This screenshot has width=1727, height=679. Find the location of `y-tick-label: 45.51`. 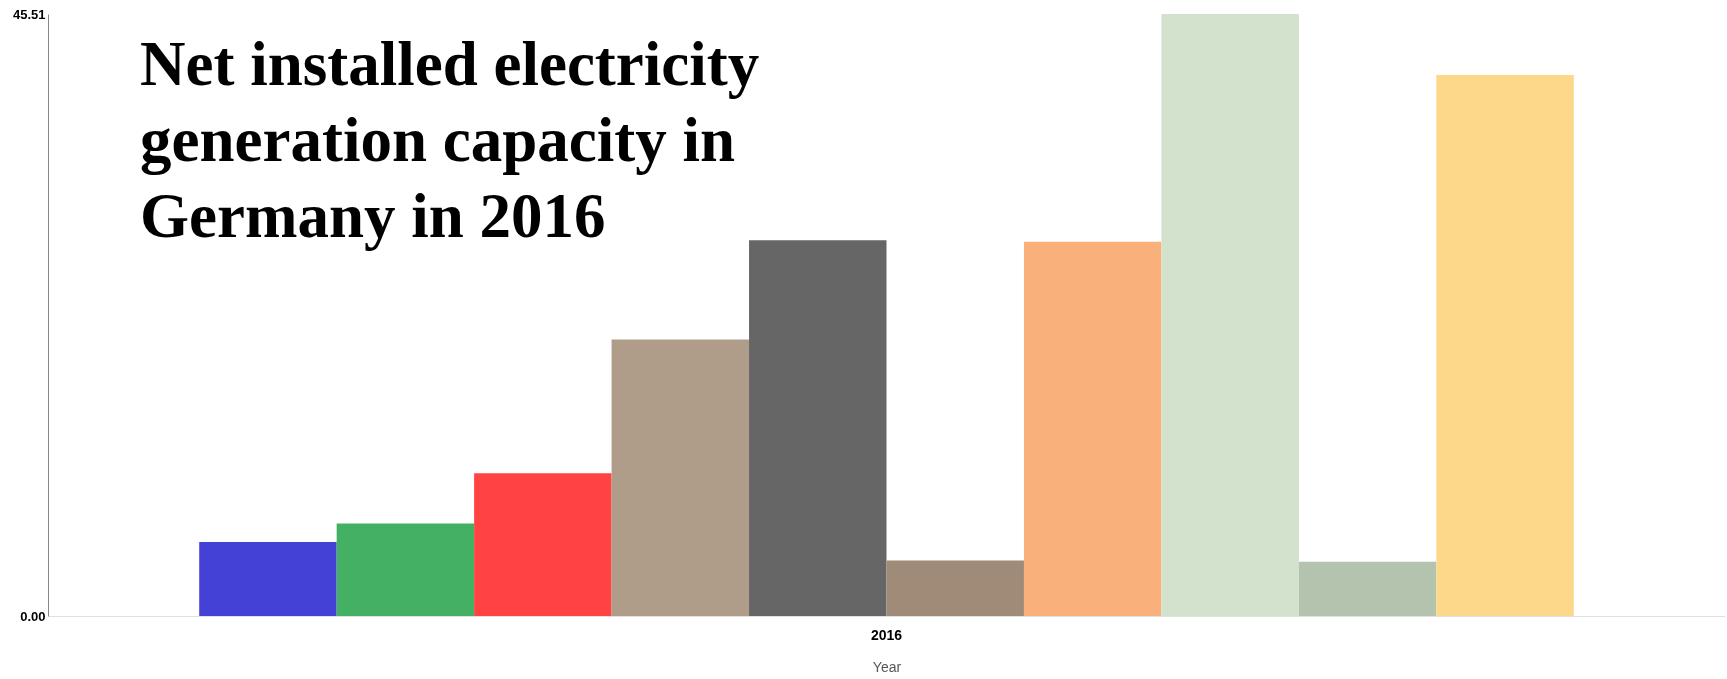

y-tick-label: 45.51 is located at coordinates (29, 14).